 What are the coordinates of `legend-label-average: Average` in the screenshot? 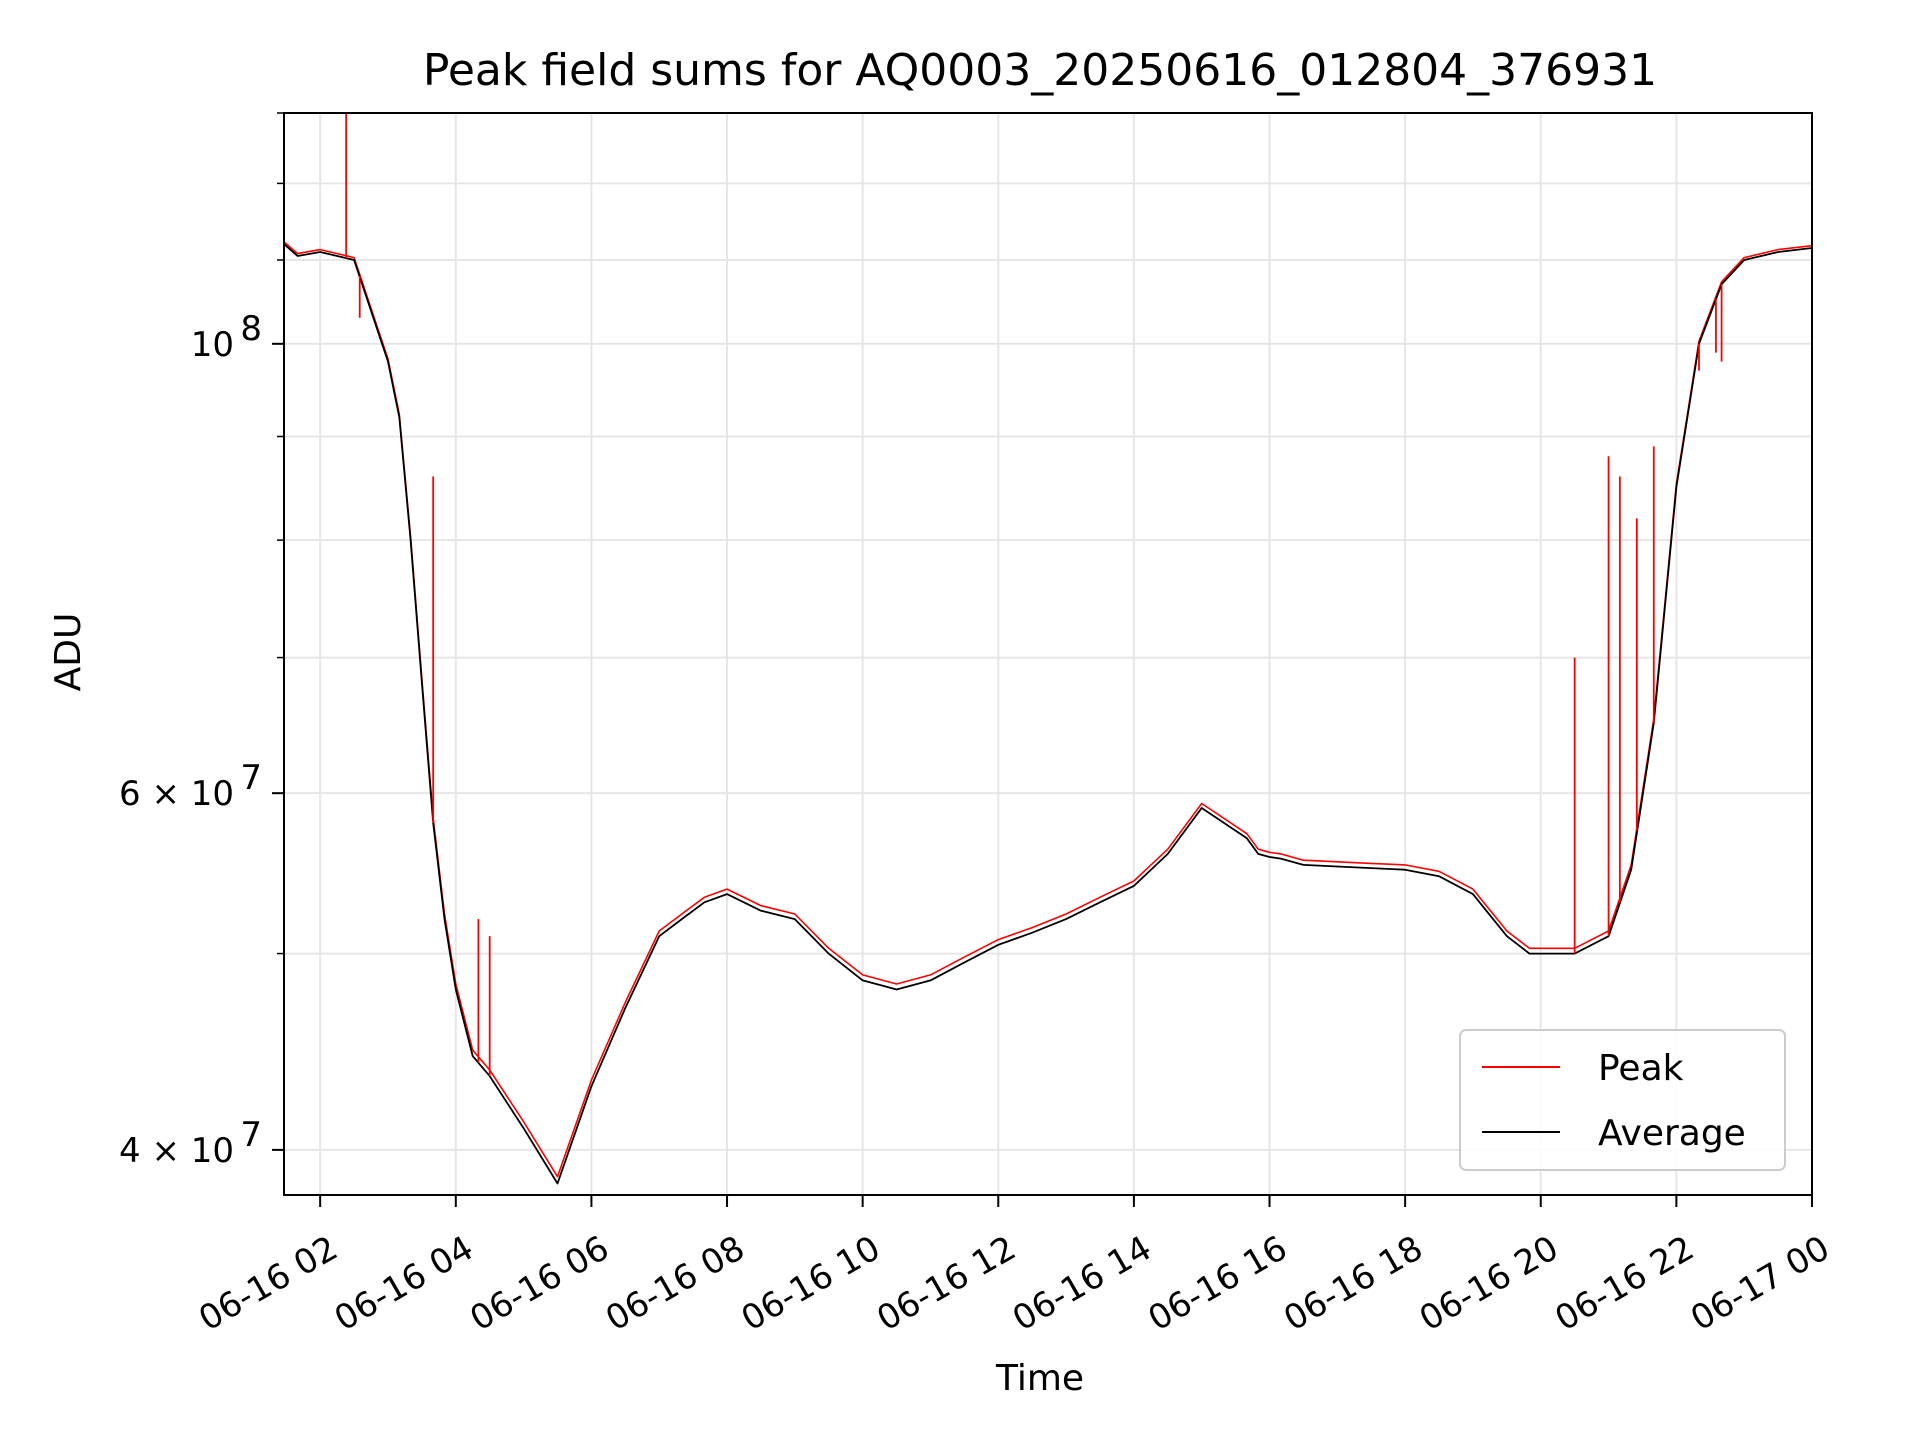 It's located at (1672, 1133).